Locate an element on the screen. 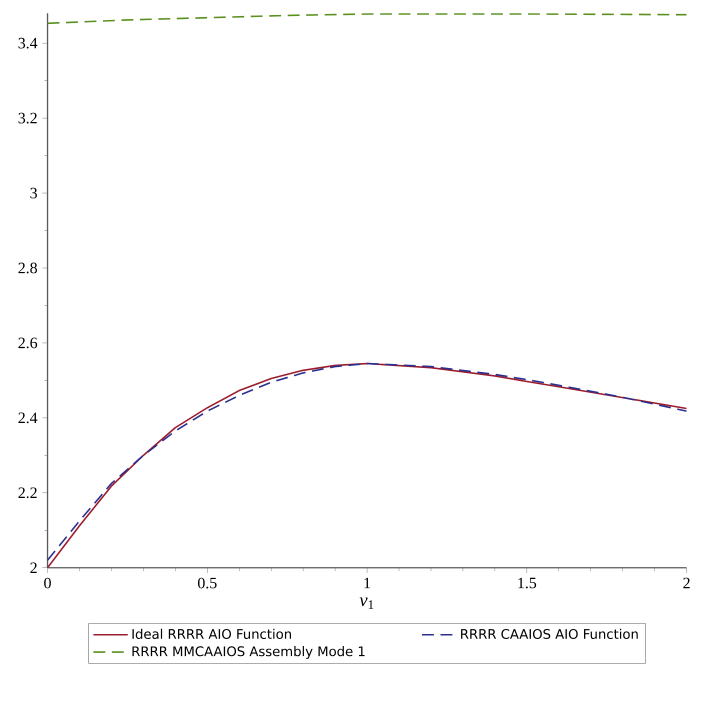  y-tick-label: 3 is located at coordinates (33, 193).